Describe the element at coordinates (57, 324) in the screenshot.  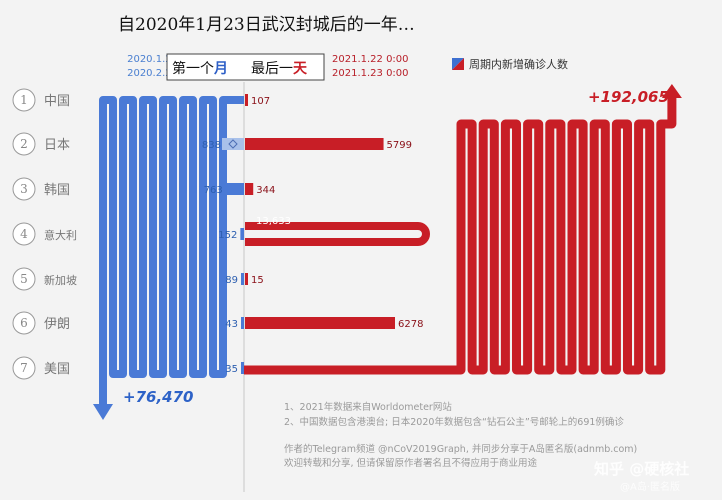
I see `country-label: 伊朗` at that location.